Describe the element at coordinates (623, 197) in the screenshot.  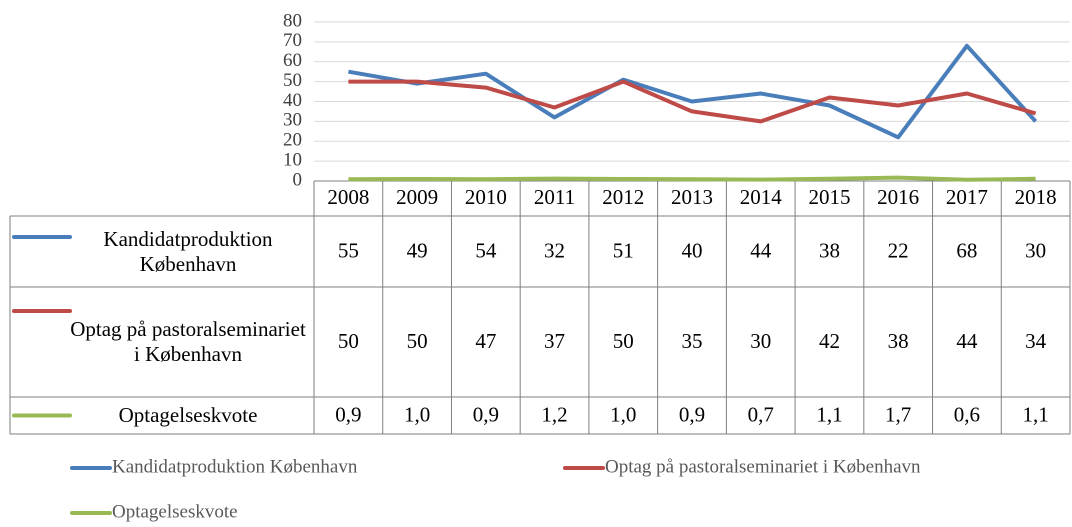
I see `x-tick-label: 2012` at that location.